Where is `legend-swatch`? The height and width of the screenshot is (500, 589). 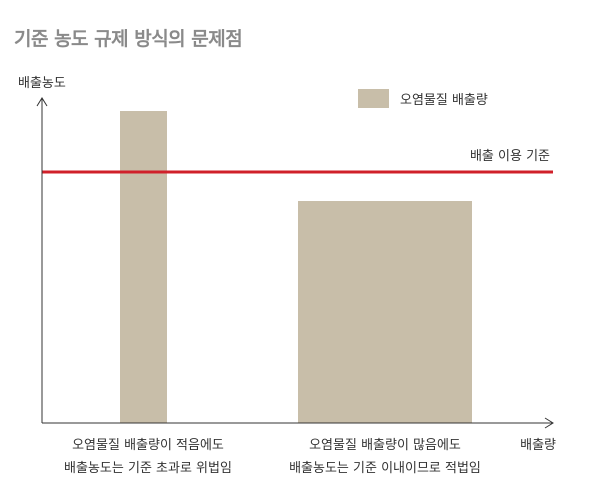 legend-swatch is located at coordinates (373, 98).